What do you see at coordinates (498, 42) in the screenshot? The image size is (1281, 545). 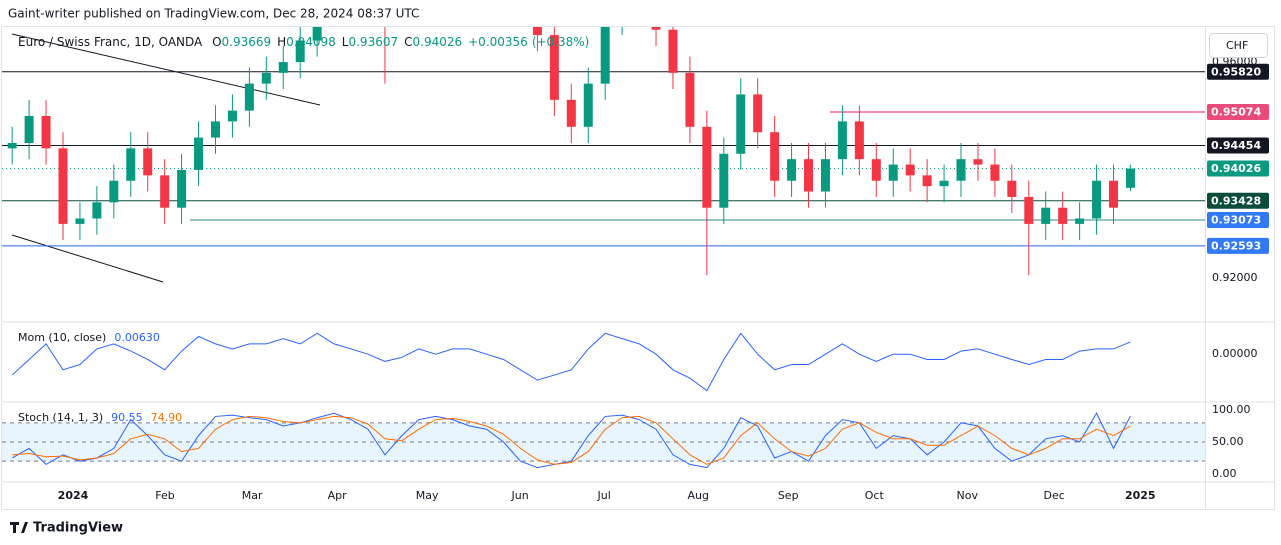 I see `change-value: +0.00356` at bounding box center [498, 42].